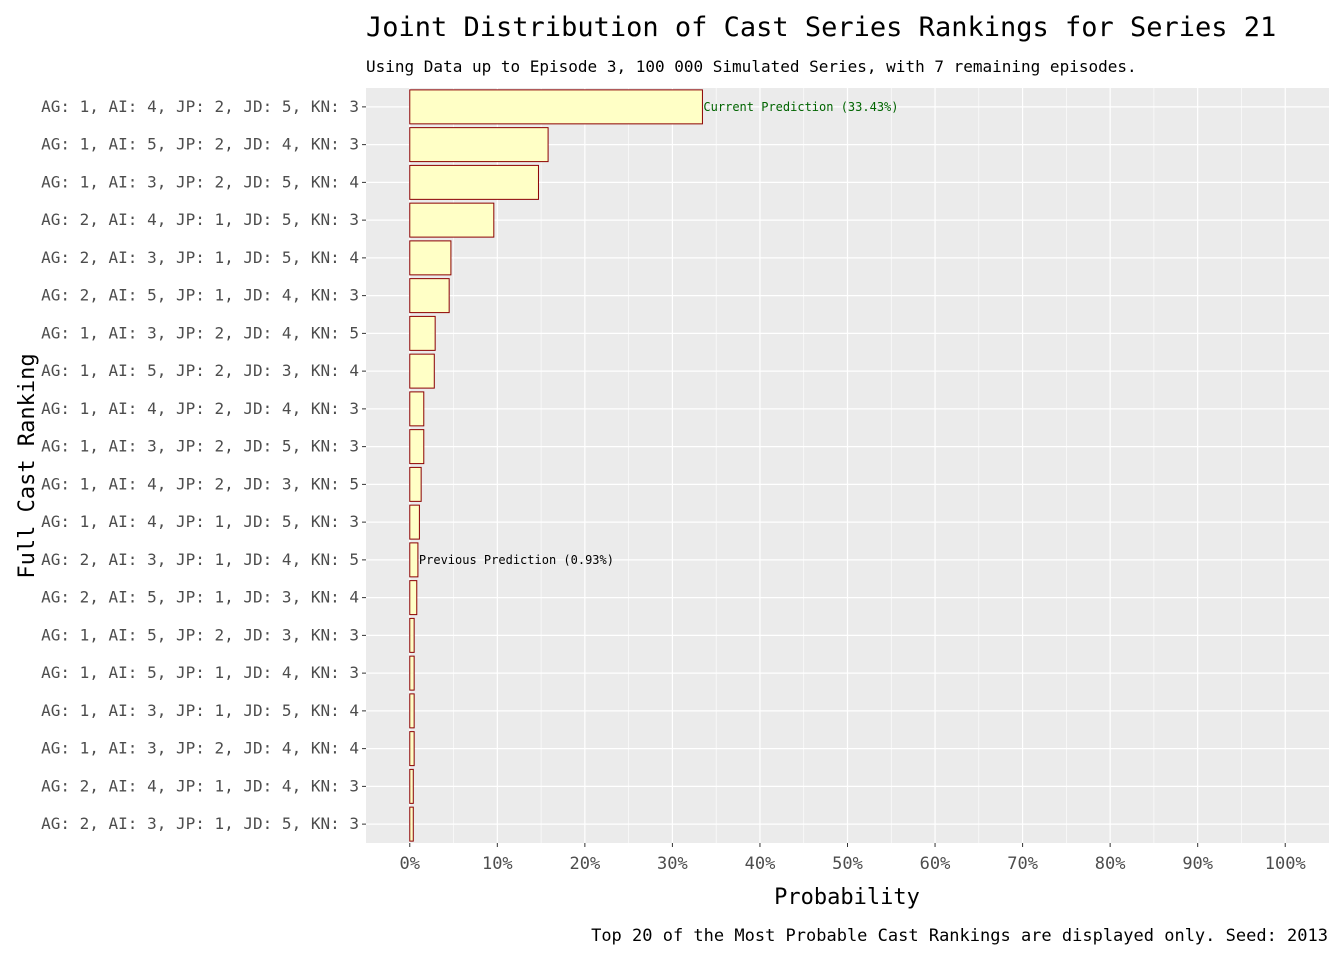 The width and height of the screenshot is (1344, 960). What do you see at coordinates (1110, 864) in the screenshot?
I see `x-tick-label: 80%` at bounding box center [1110, 864].